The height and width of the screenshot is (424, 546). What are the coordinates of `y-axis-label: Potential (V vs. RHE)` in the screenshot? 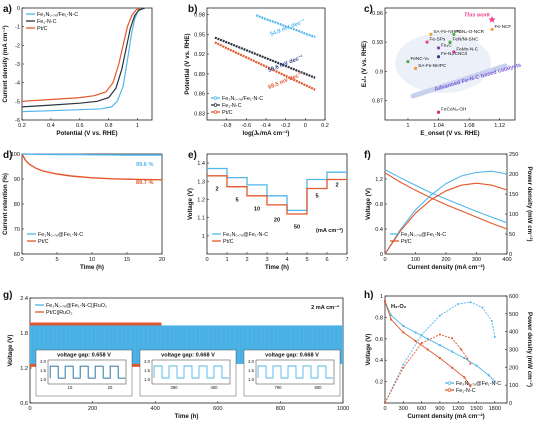 It's located at (187, 63).